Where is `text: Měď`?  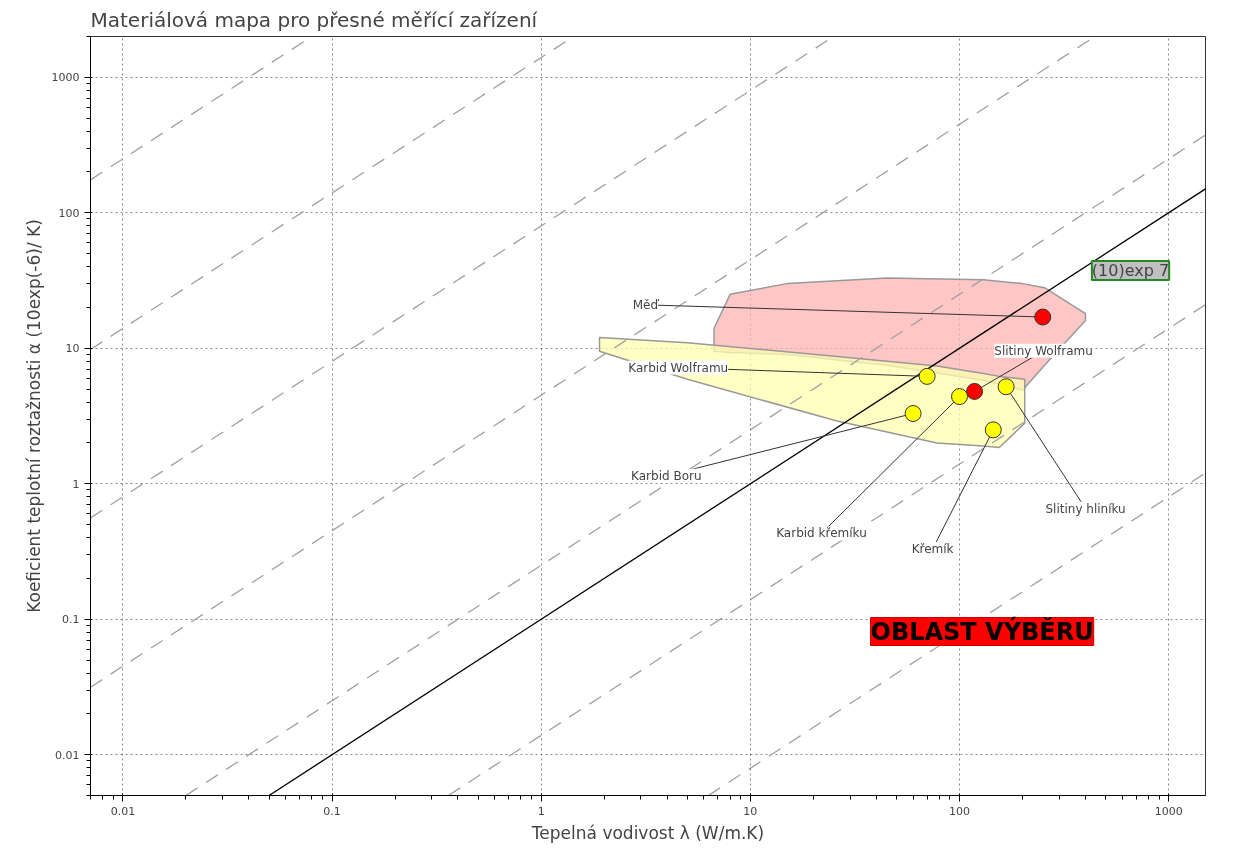
text: Měď is located at coordinates (646, 304).